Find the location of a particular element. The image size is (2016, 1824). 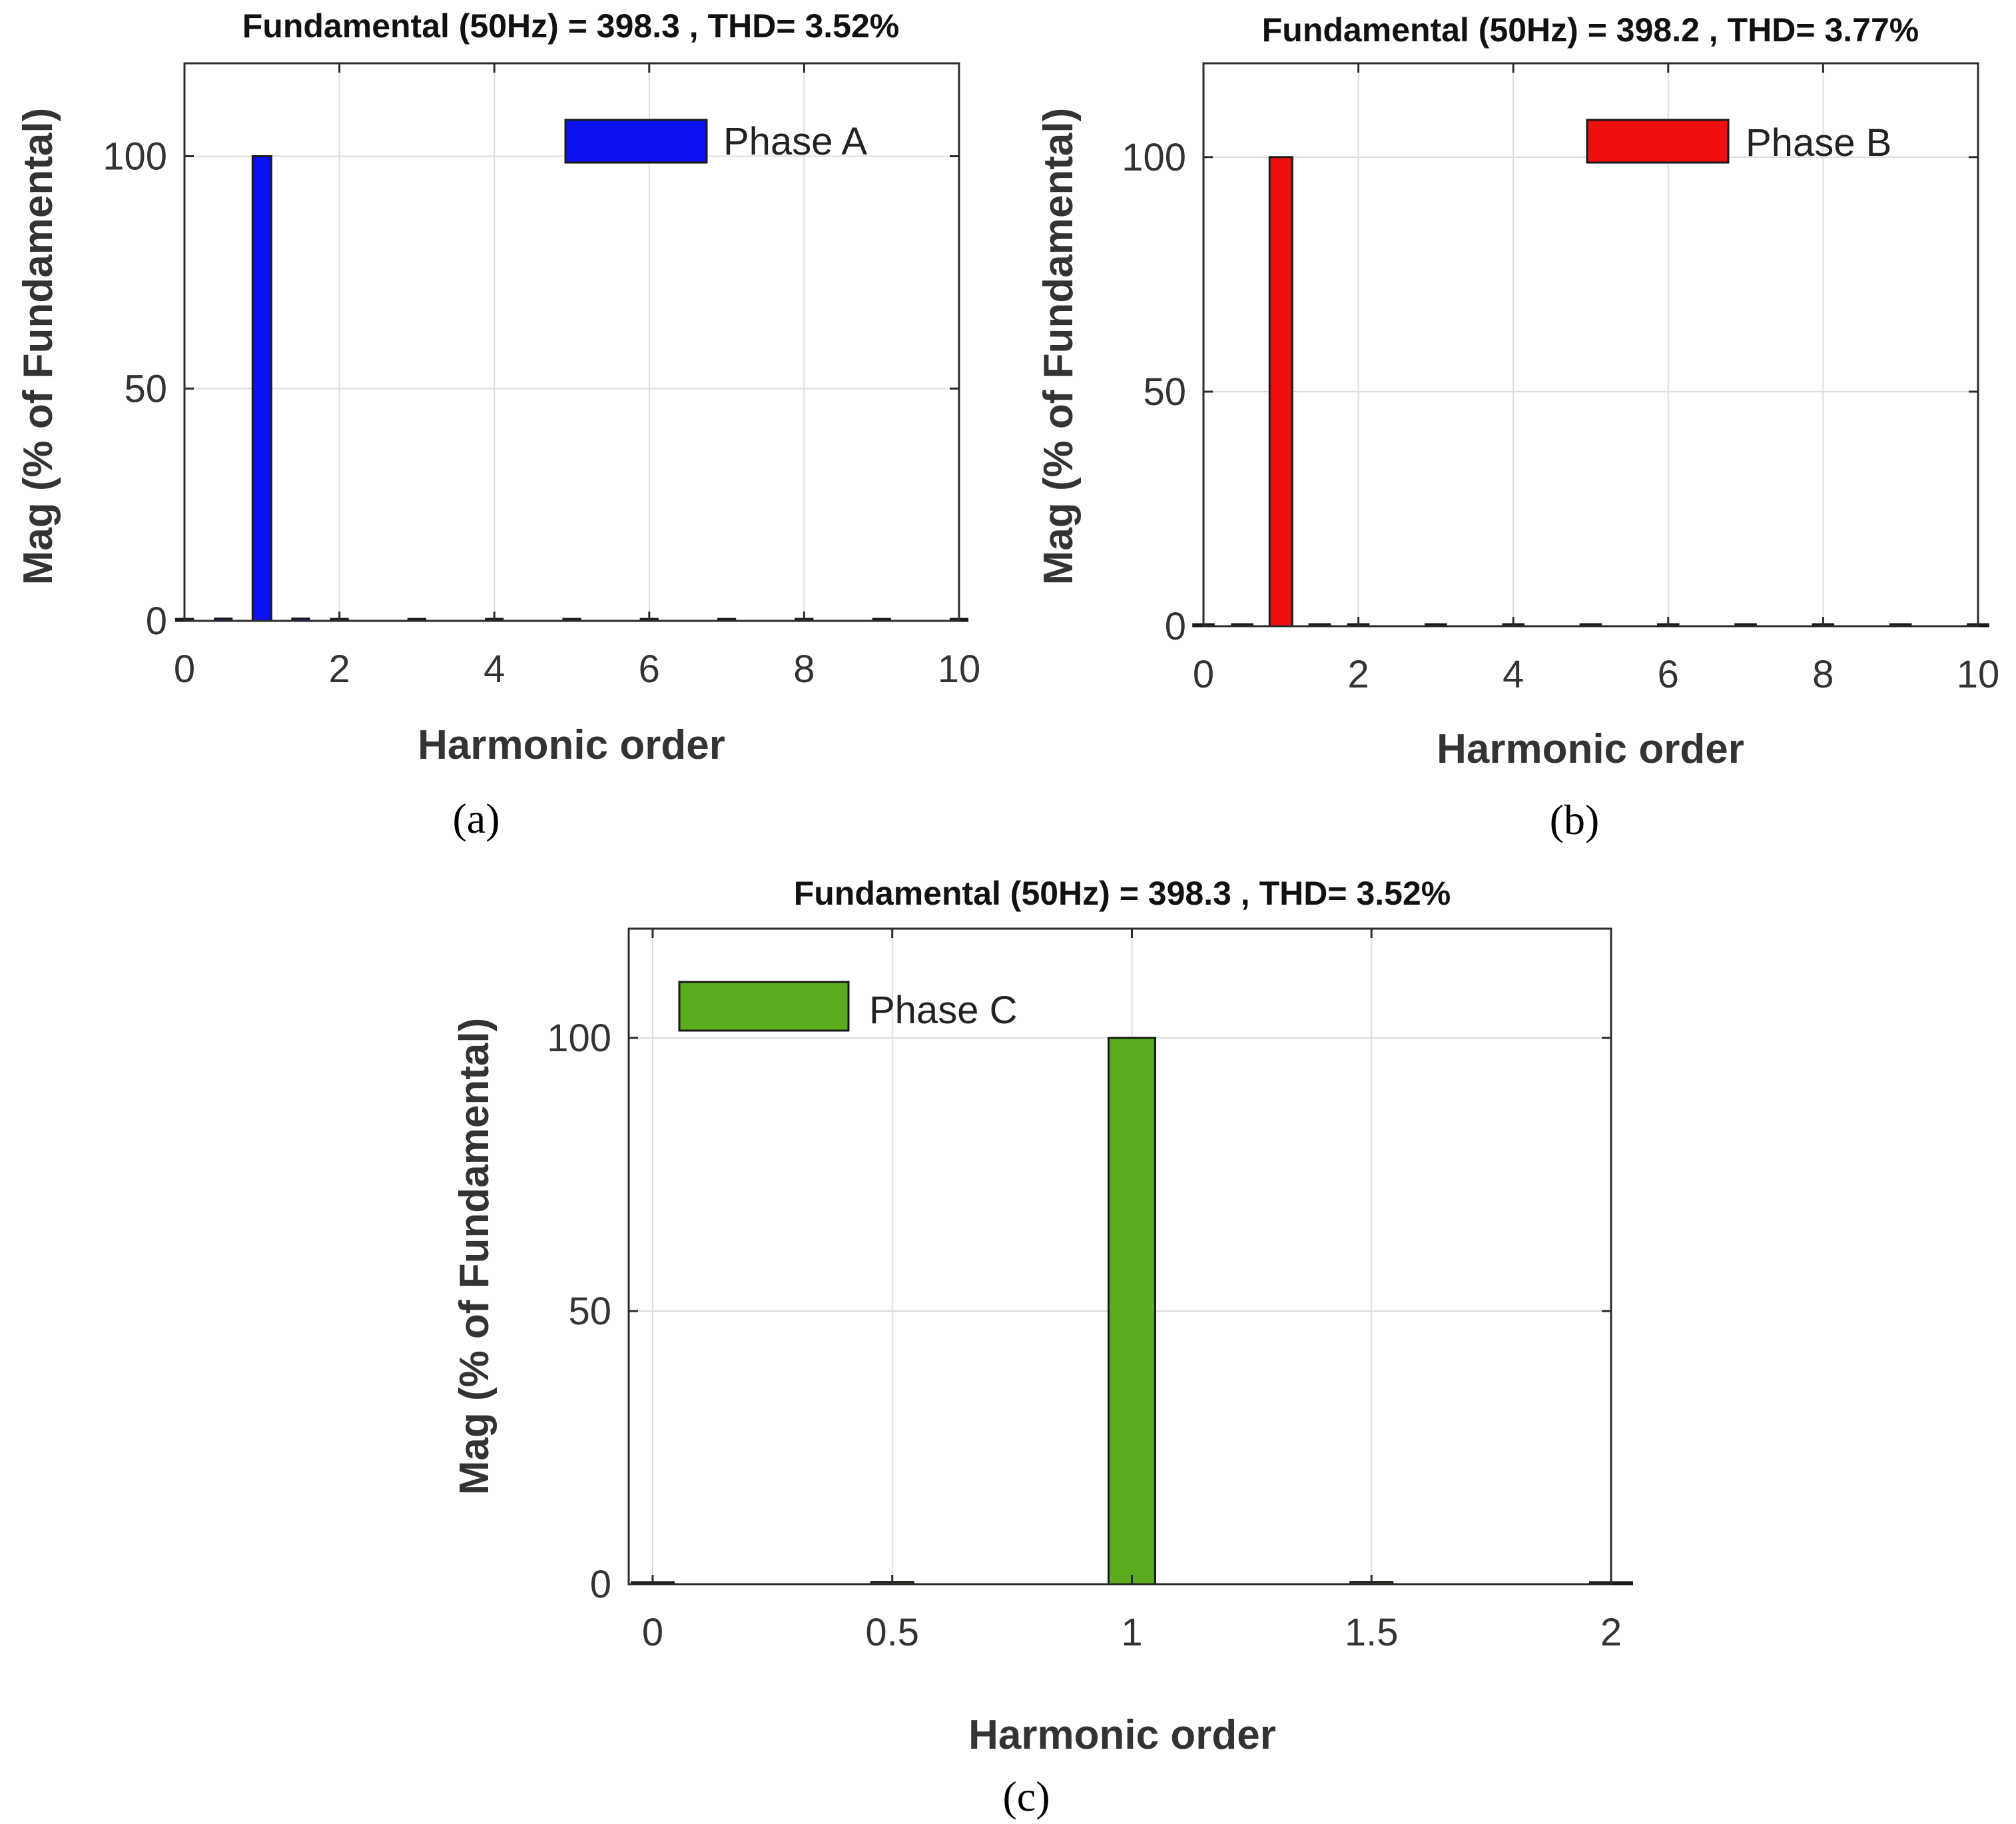

chart-b-xtick-label: 0 is located at coordinates (1203, 674).